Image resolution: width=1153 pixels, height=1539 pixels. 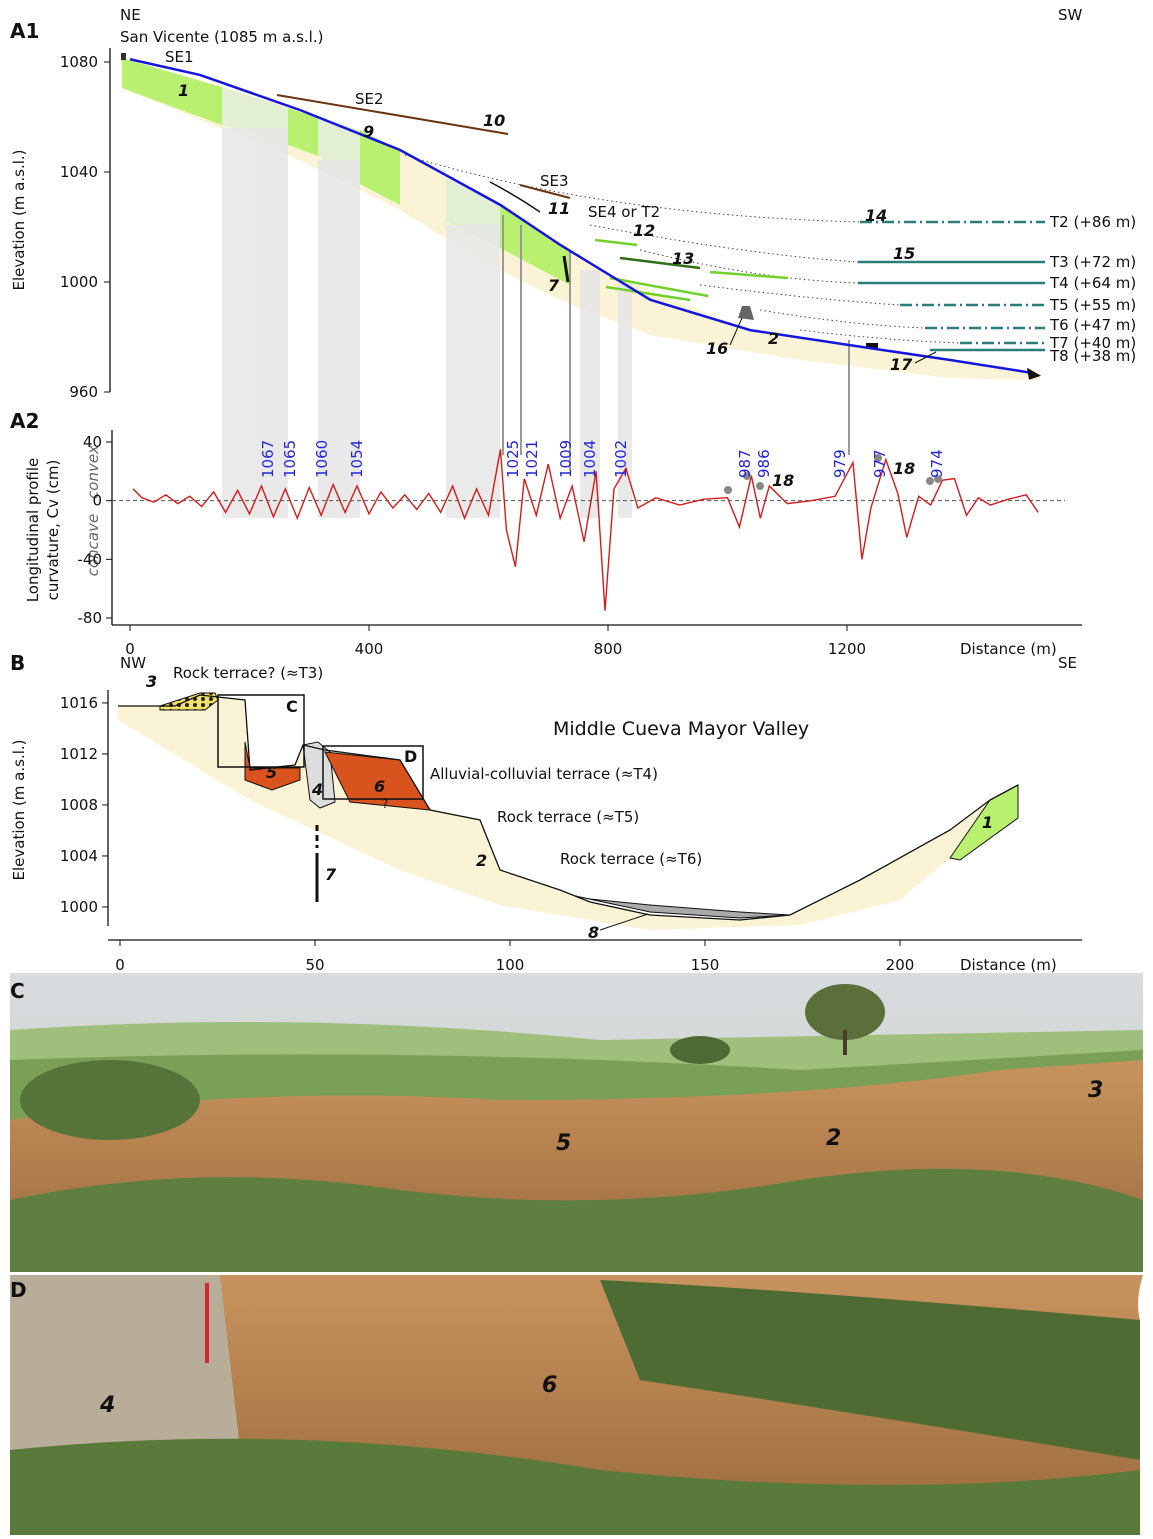 What do you see at coordinates (93, 472) in the screenshot?
I see `convex-label: convex` at bounding box center [93, 472].